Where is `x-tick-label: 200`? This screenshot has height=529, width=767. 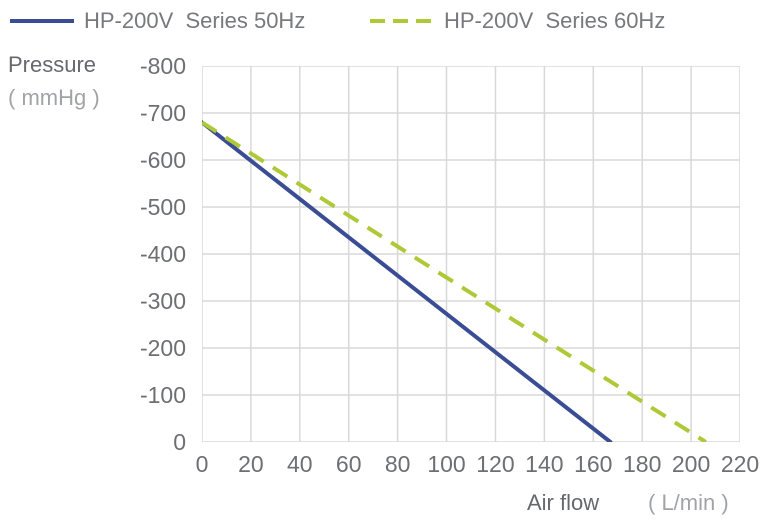
x-tick-label: 200 is located at coordinates (691, 464).